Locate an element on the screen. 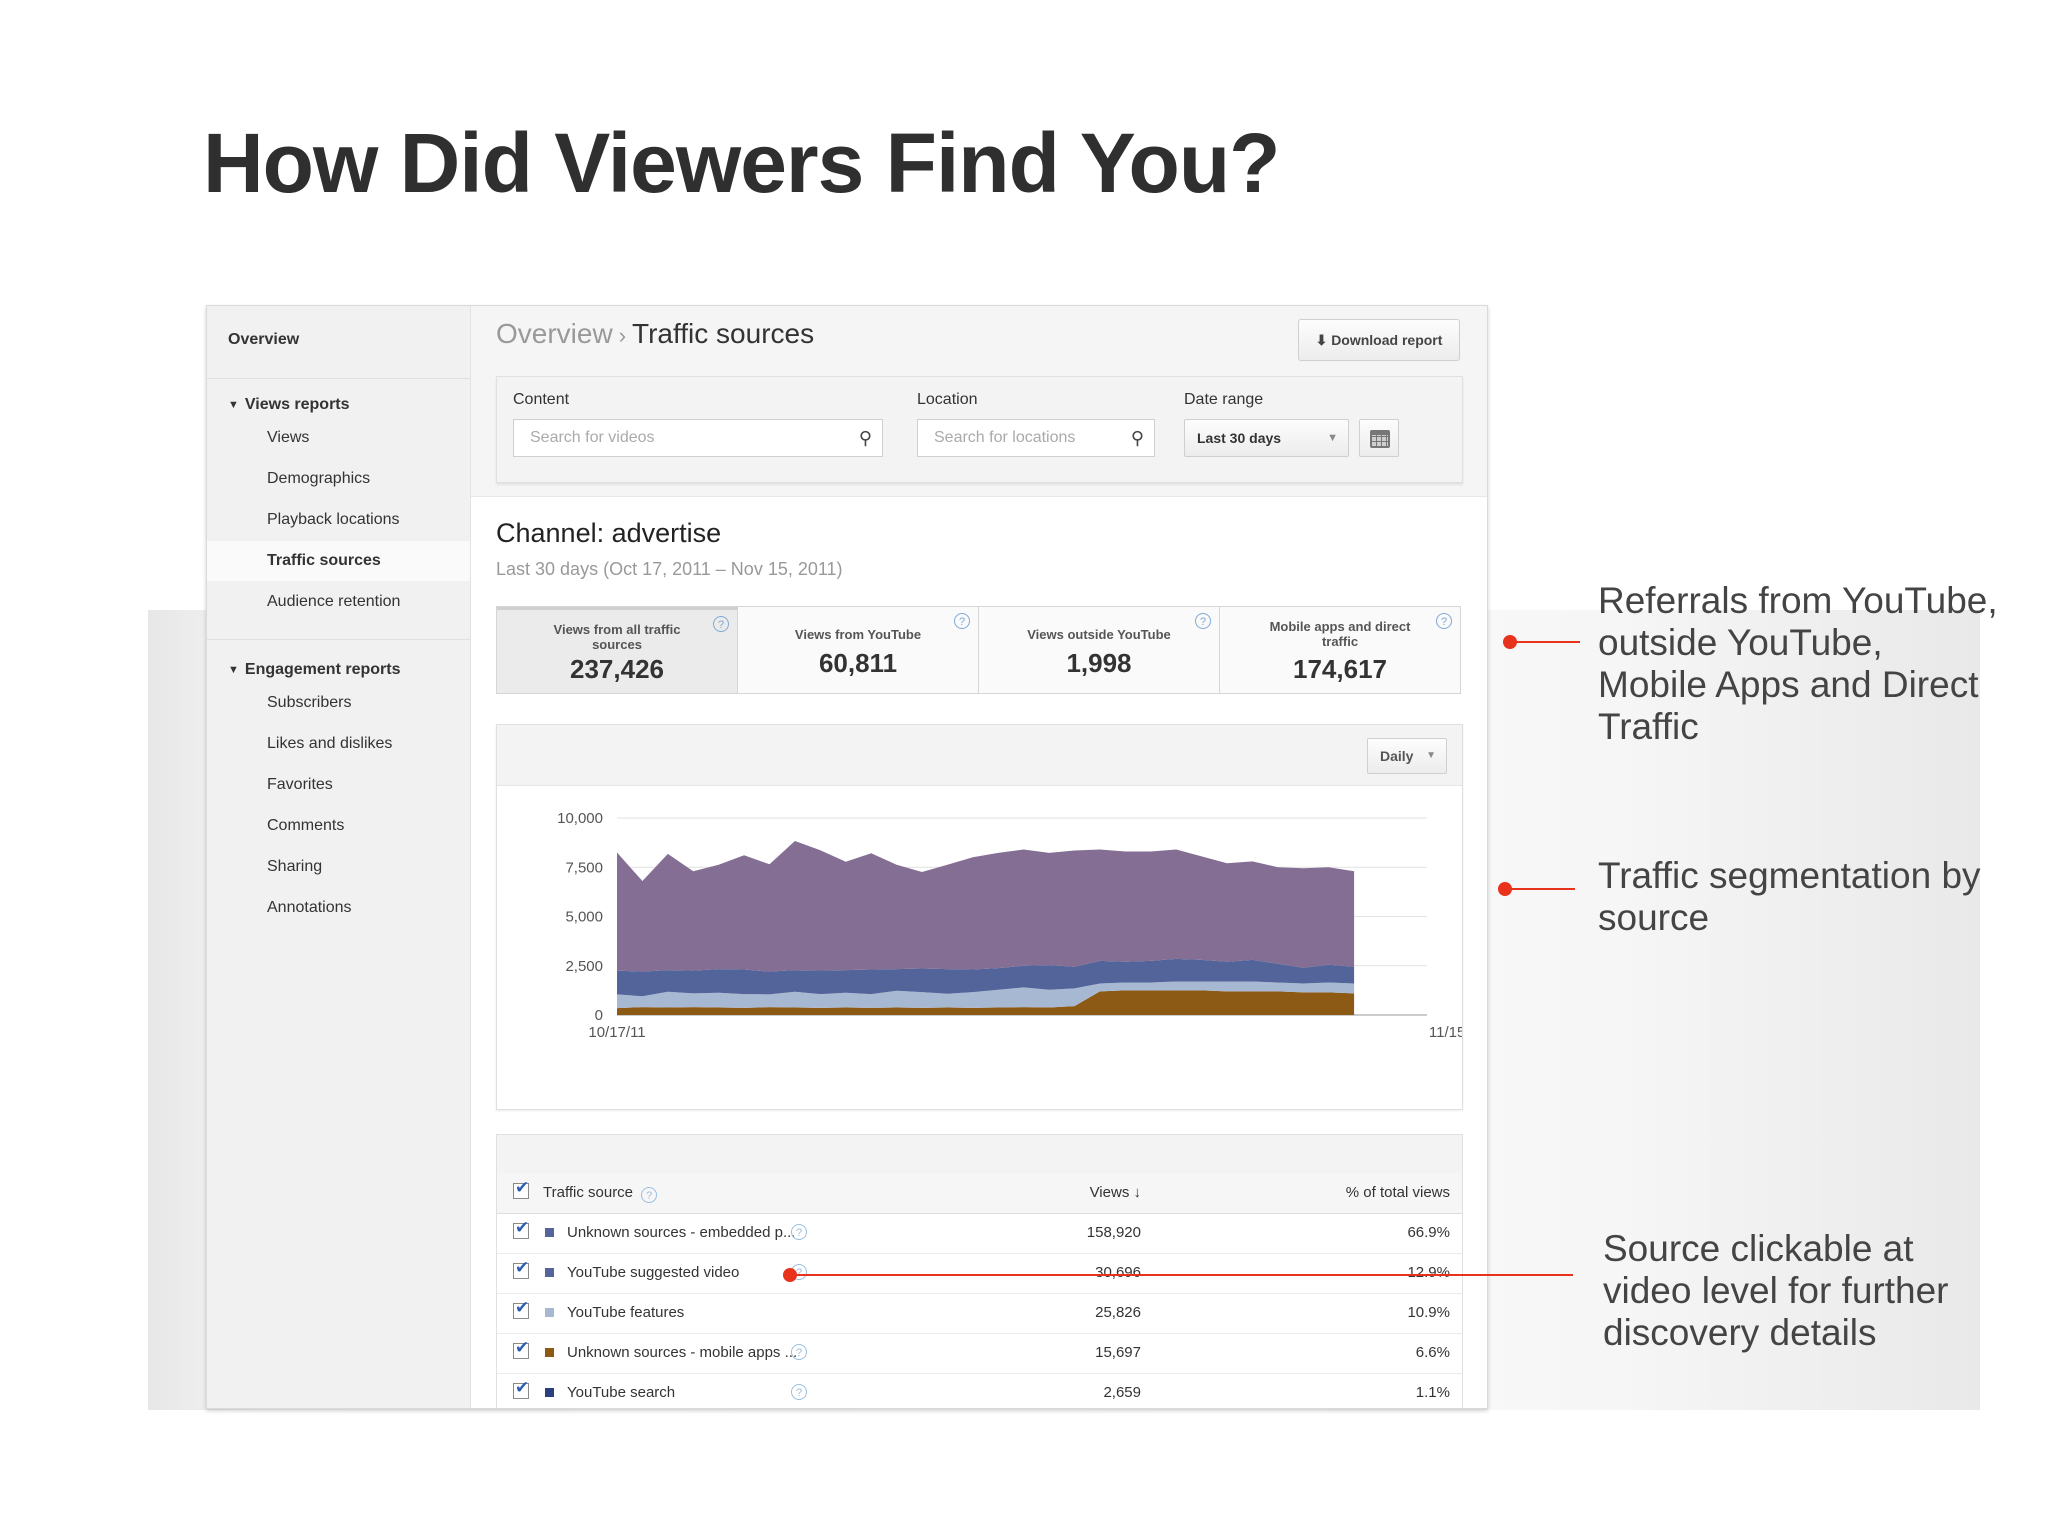 The height and width of the screenshot is (1536, 2048). sidebar-item-sharing: Sharing is located at coordinates (295, 866).